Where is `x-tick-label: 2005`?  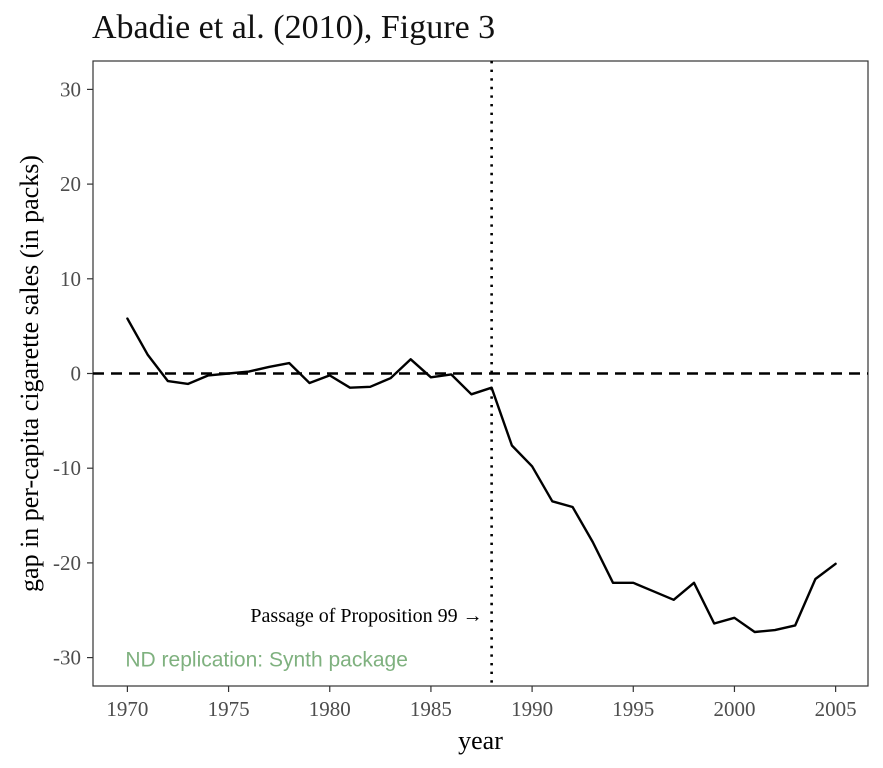
x-tick-label: 2005 is located at coordinates (836, 709).